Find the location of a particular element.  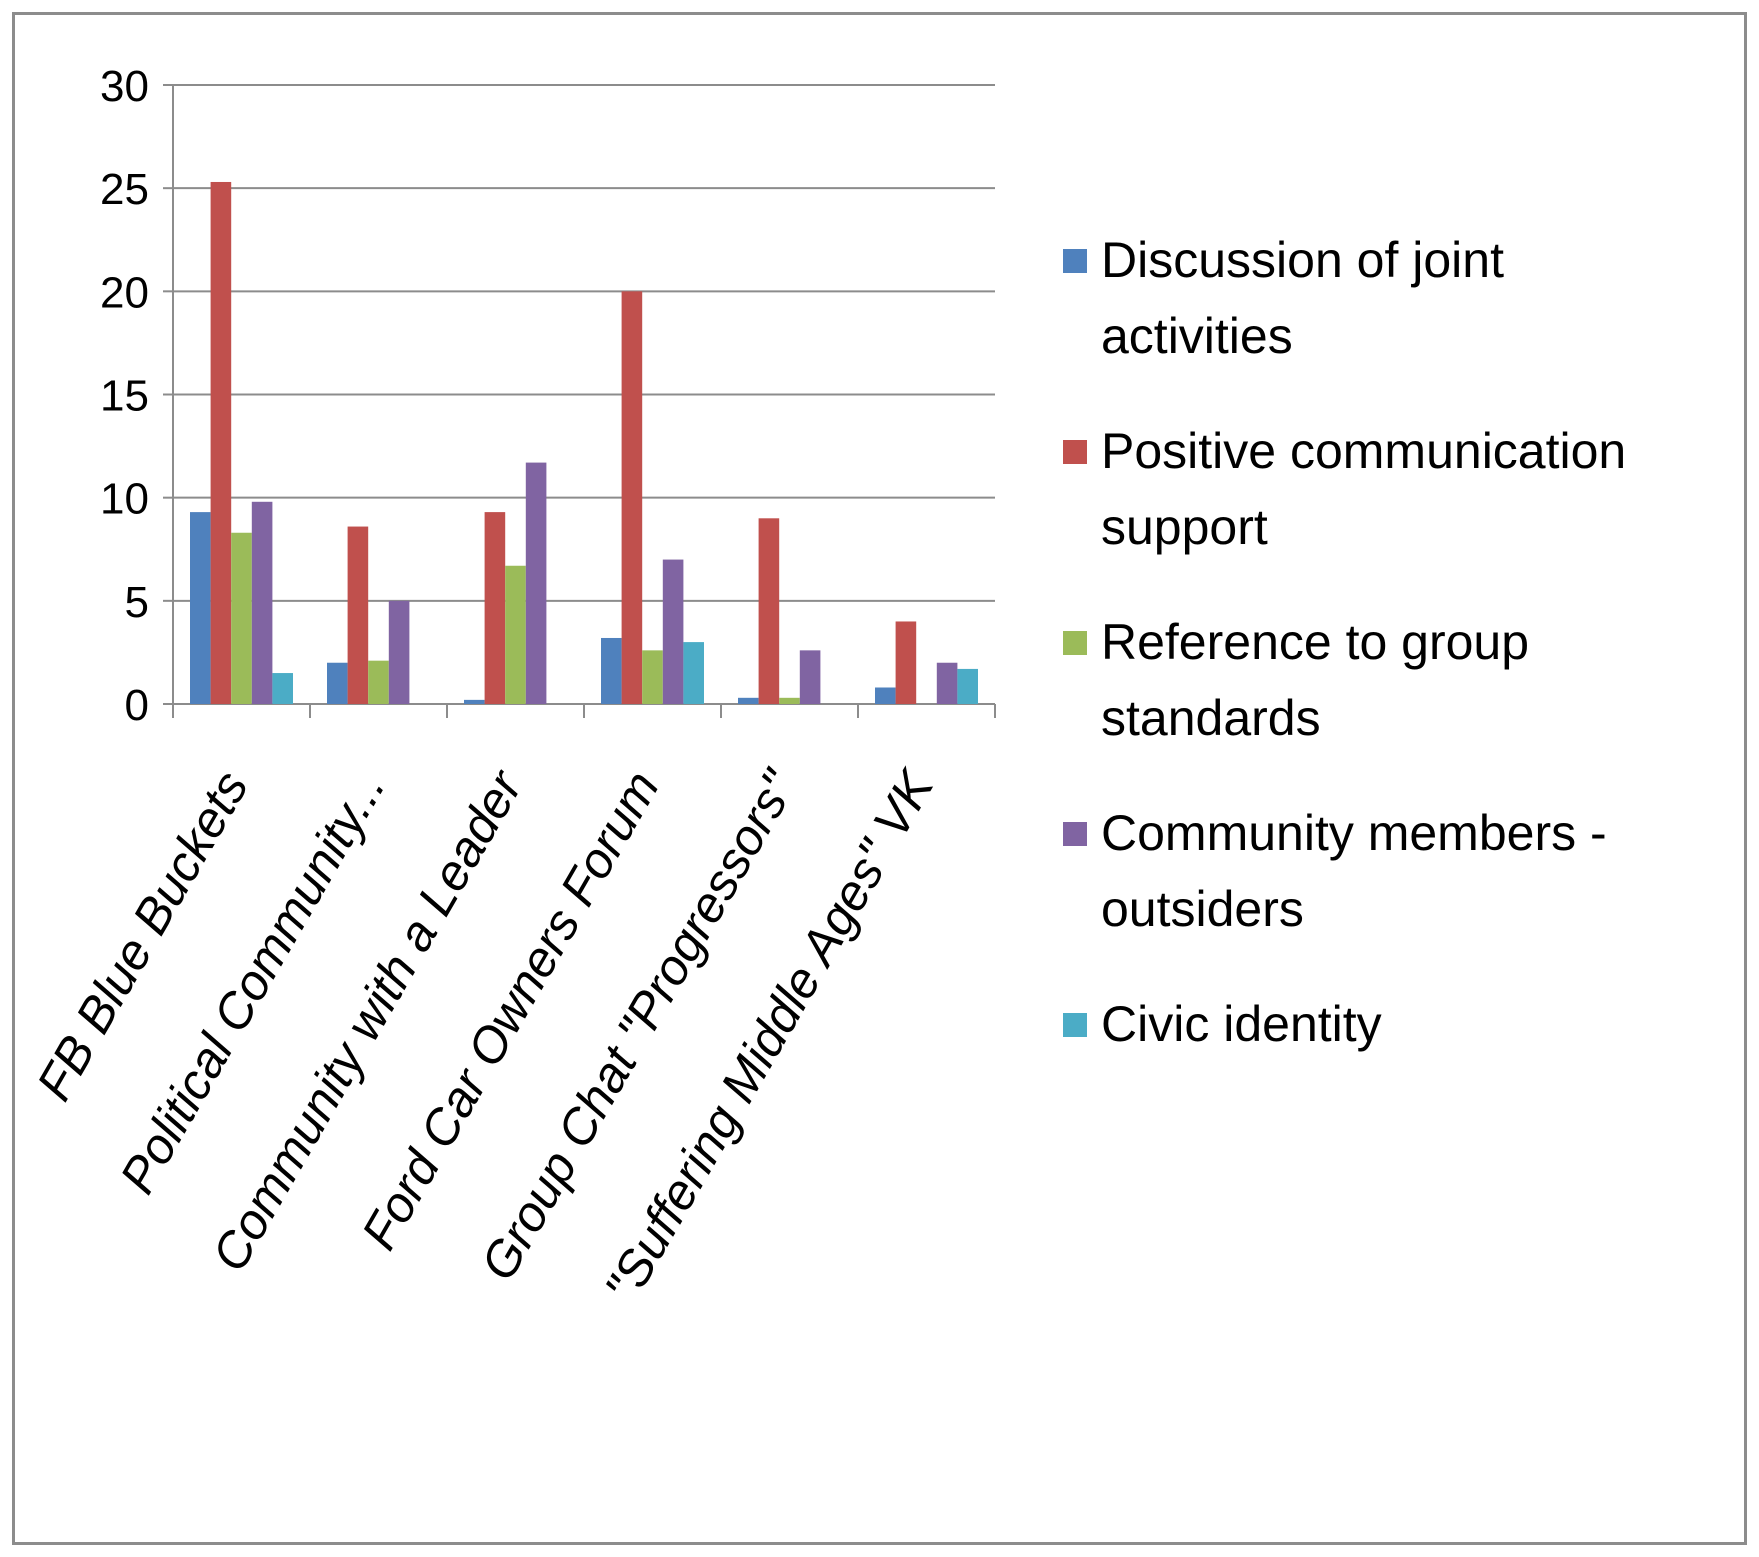

legend-label: Reference to group standards is located at coordinates (1315, 680).